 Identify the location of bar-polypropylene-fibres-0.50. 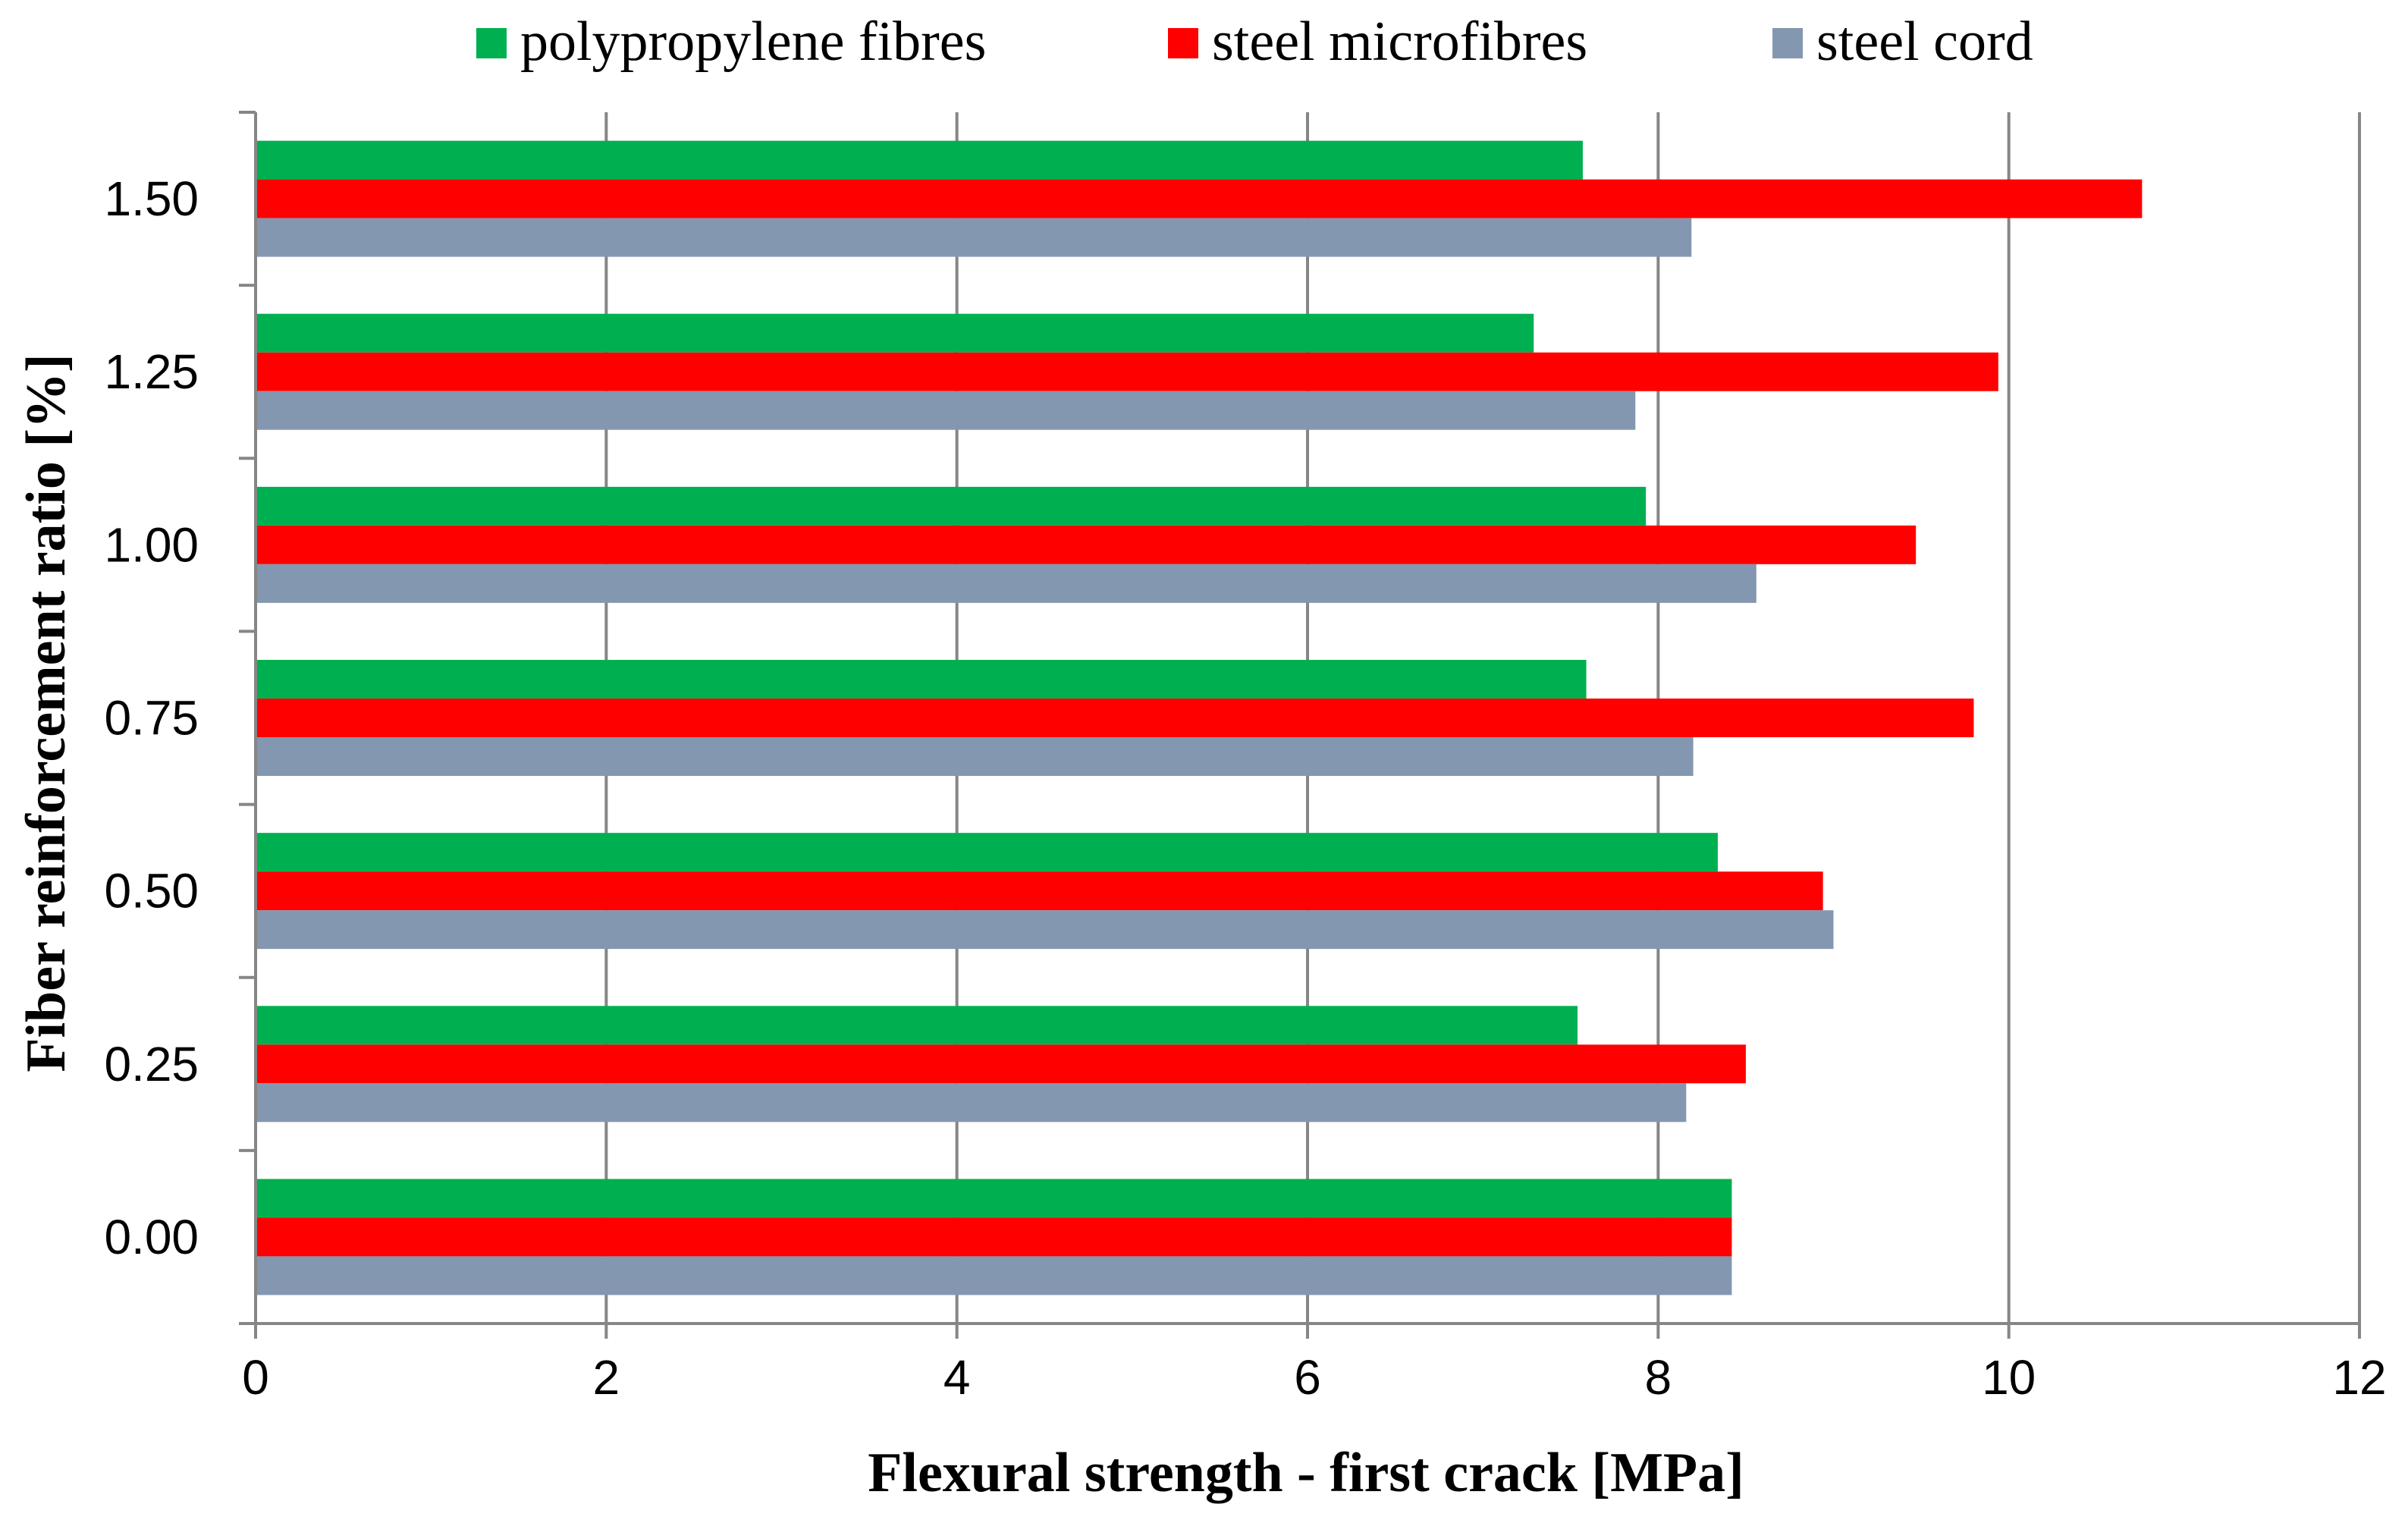
(987, 853).